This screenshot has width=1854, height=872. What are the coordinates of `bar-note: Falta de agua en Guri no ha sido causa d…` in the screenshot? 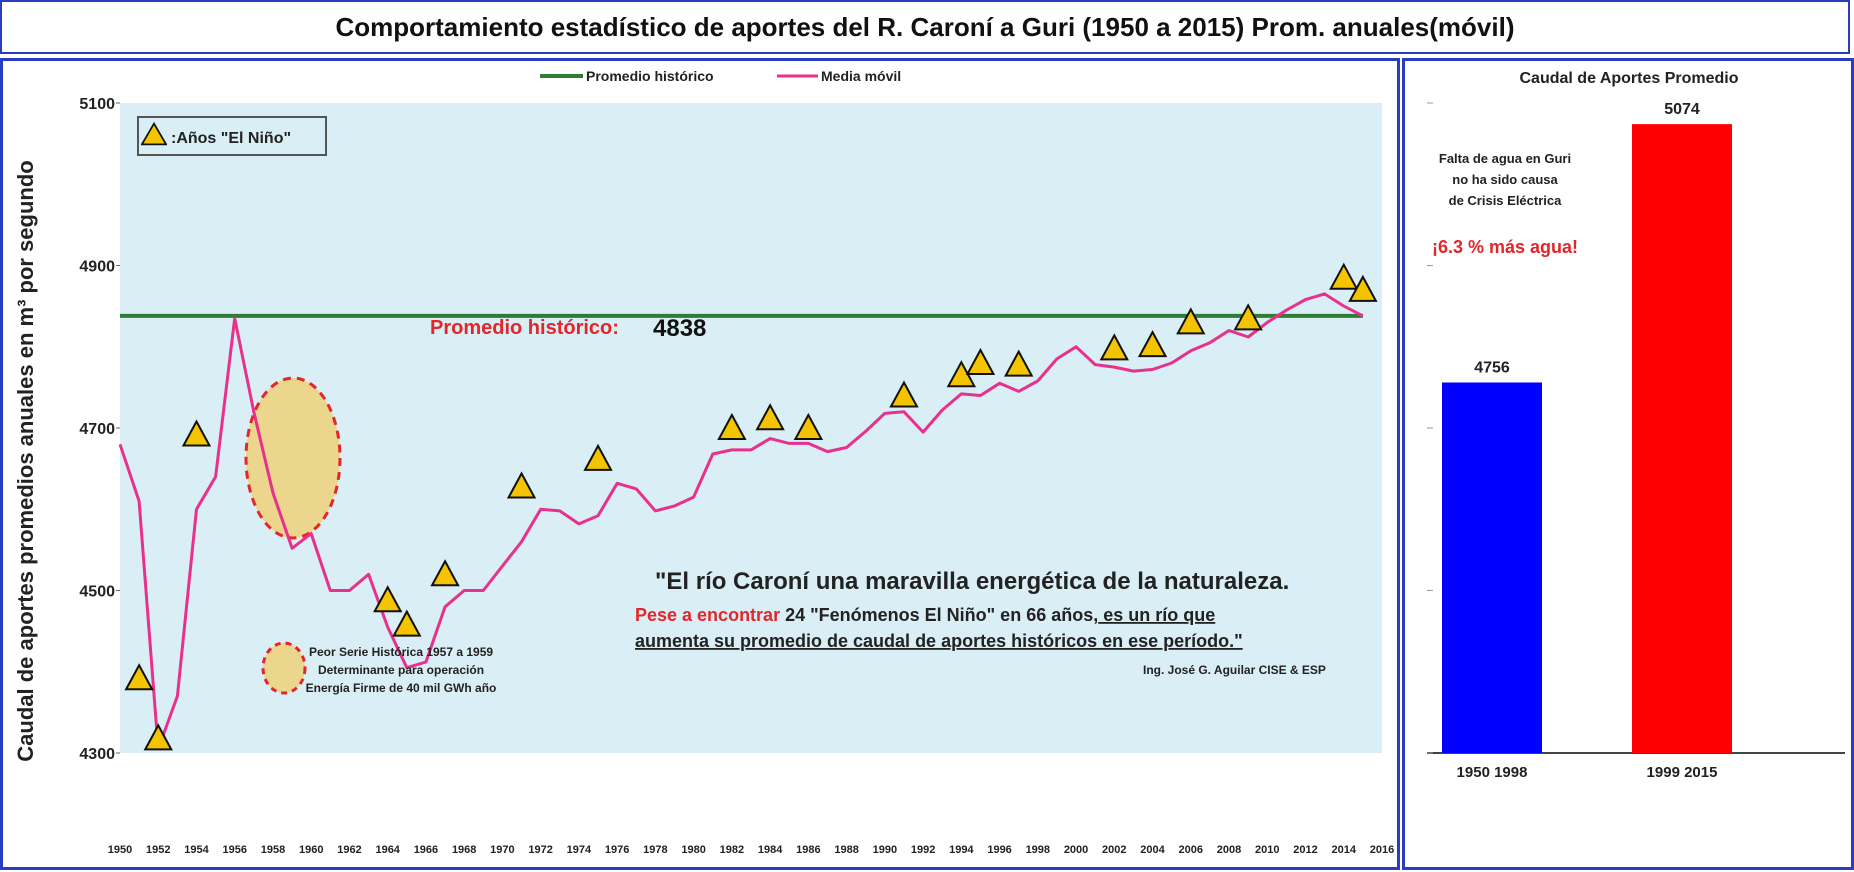 It's located at (1505, 204).